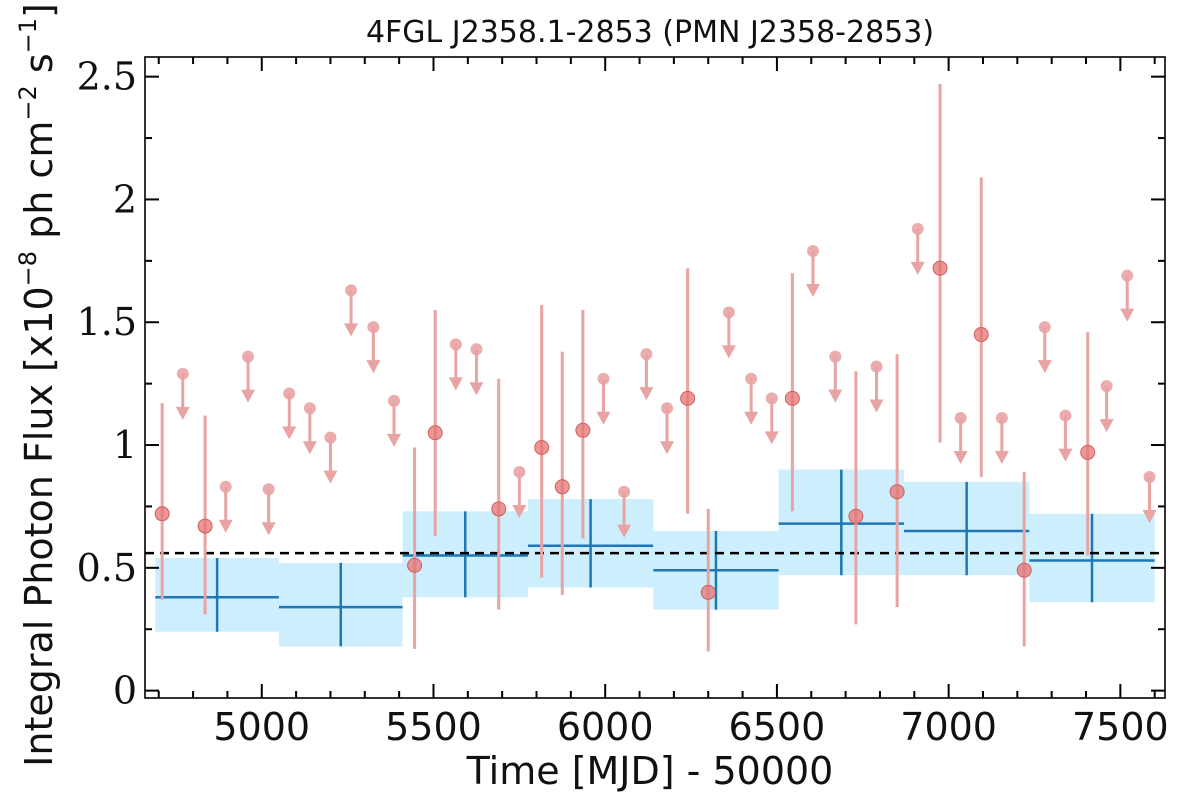  I want to click on y-tick-label: 2.5, so click(107, 77).